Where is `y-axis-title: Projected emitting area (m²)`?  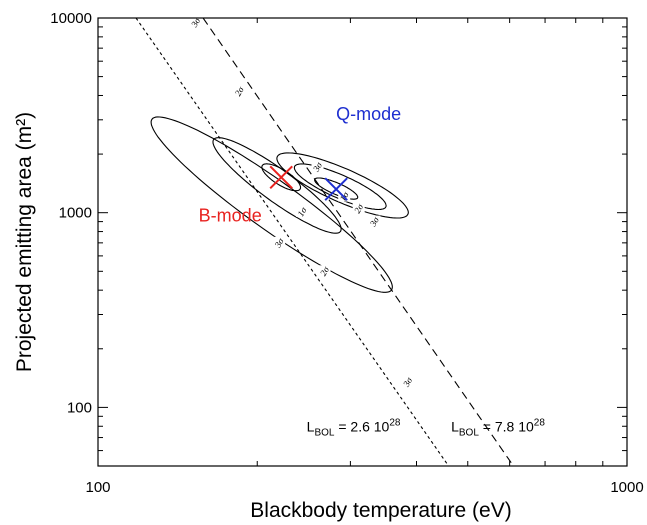
y-axis-title: Projected emitting area (m²) is located at coordinates (24, 242).